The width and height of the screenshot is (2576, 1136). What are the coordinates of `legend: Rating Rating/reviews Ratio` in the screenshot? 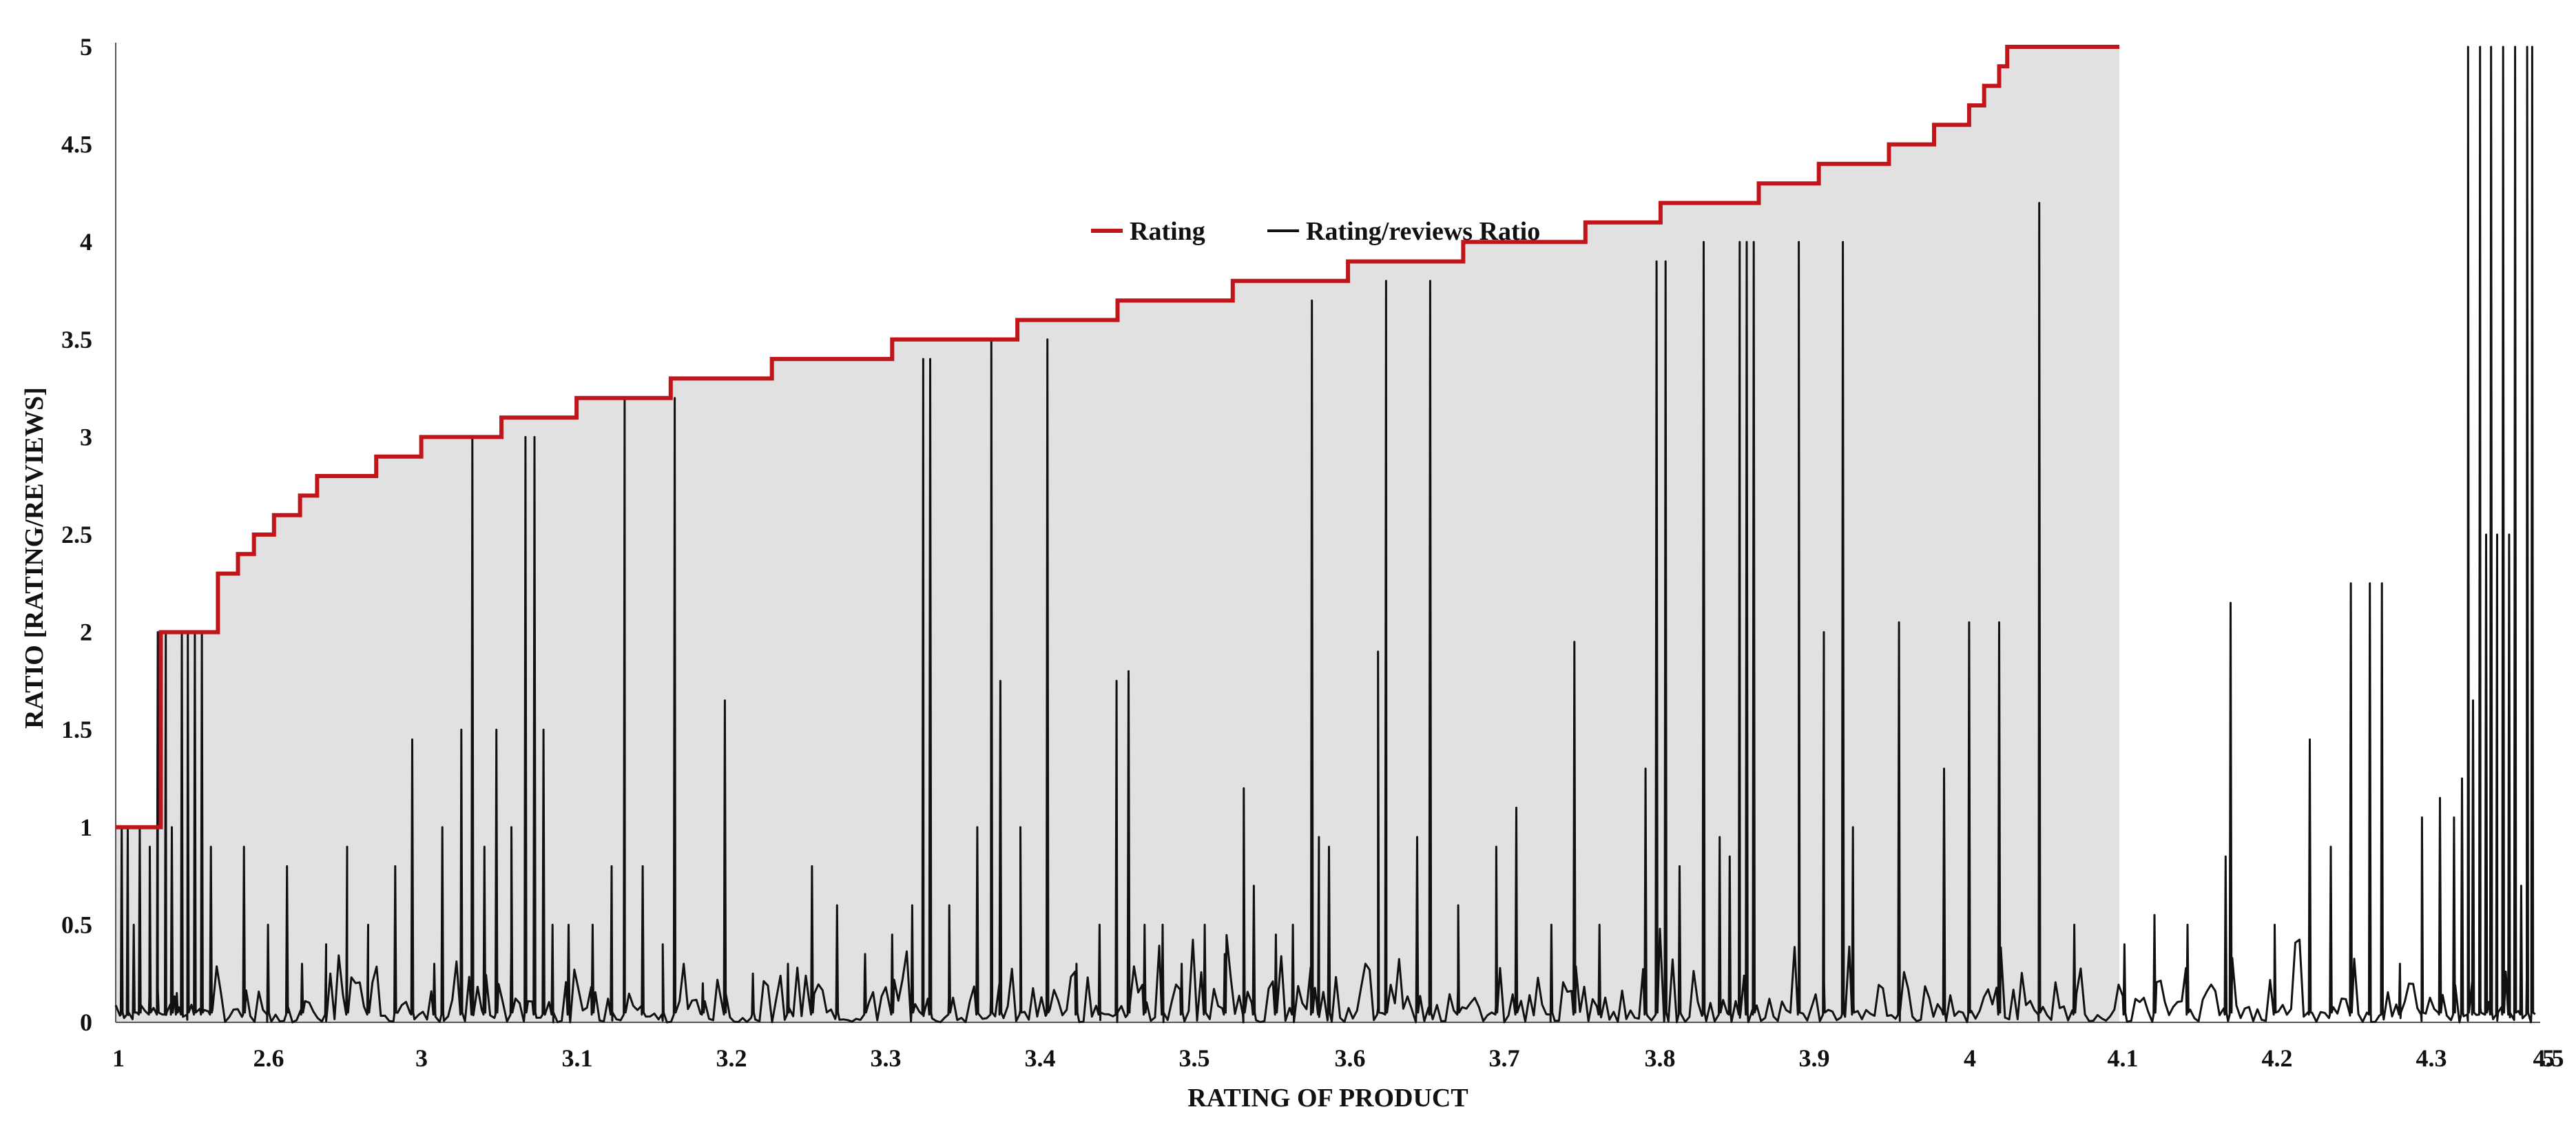 It's located at (1315, 231).